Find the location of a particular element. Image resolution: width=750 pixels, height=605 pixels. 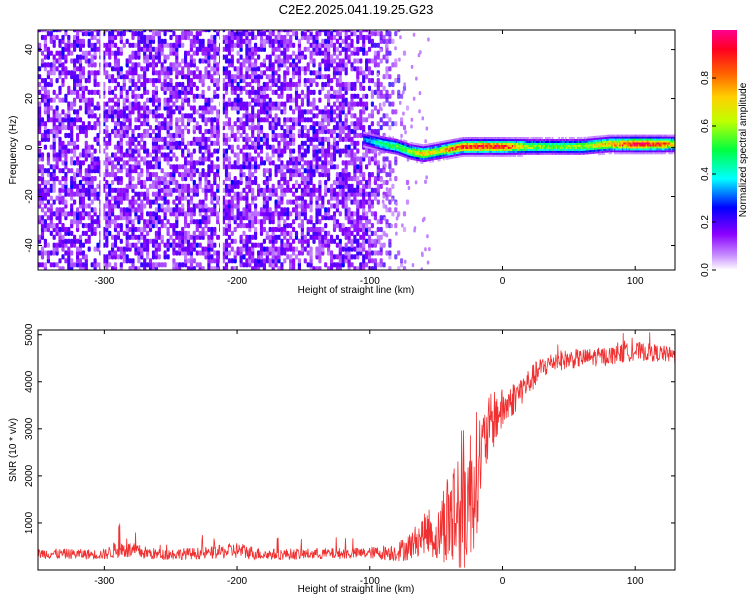

top-y-tick-label: -20 is located at coordinates (29, 196).